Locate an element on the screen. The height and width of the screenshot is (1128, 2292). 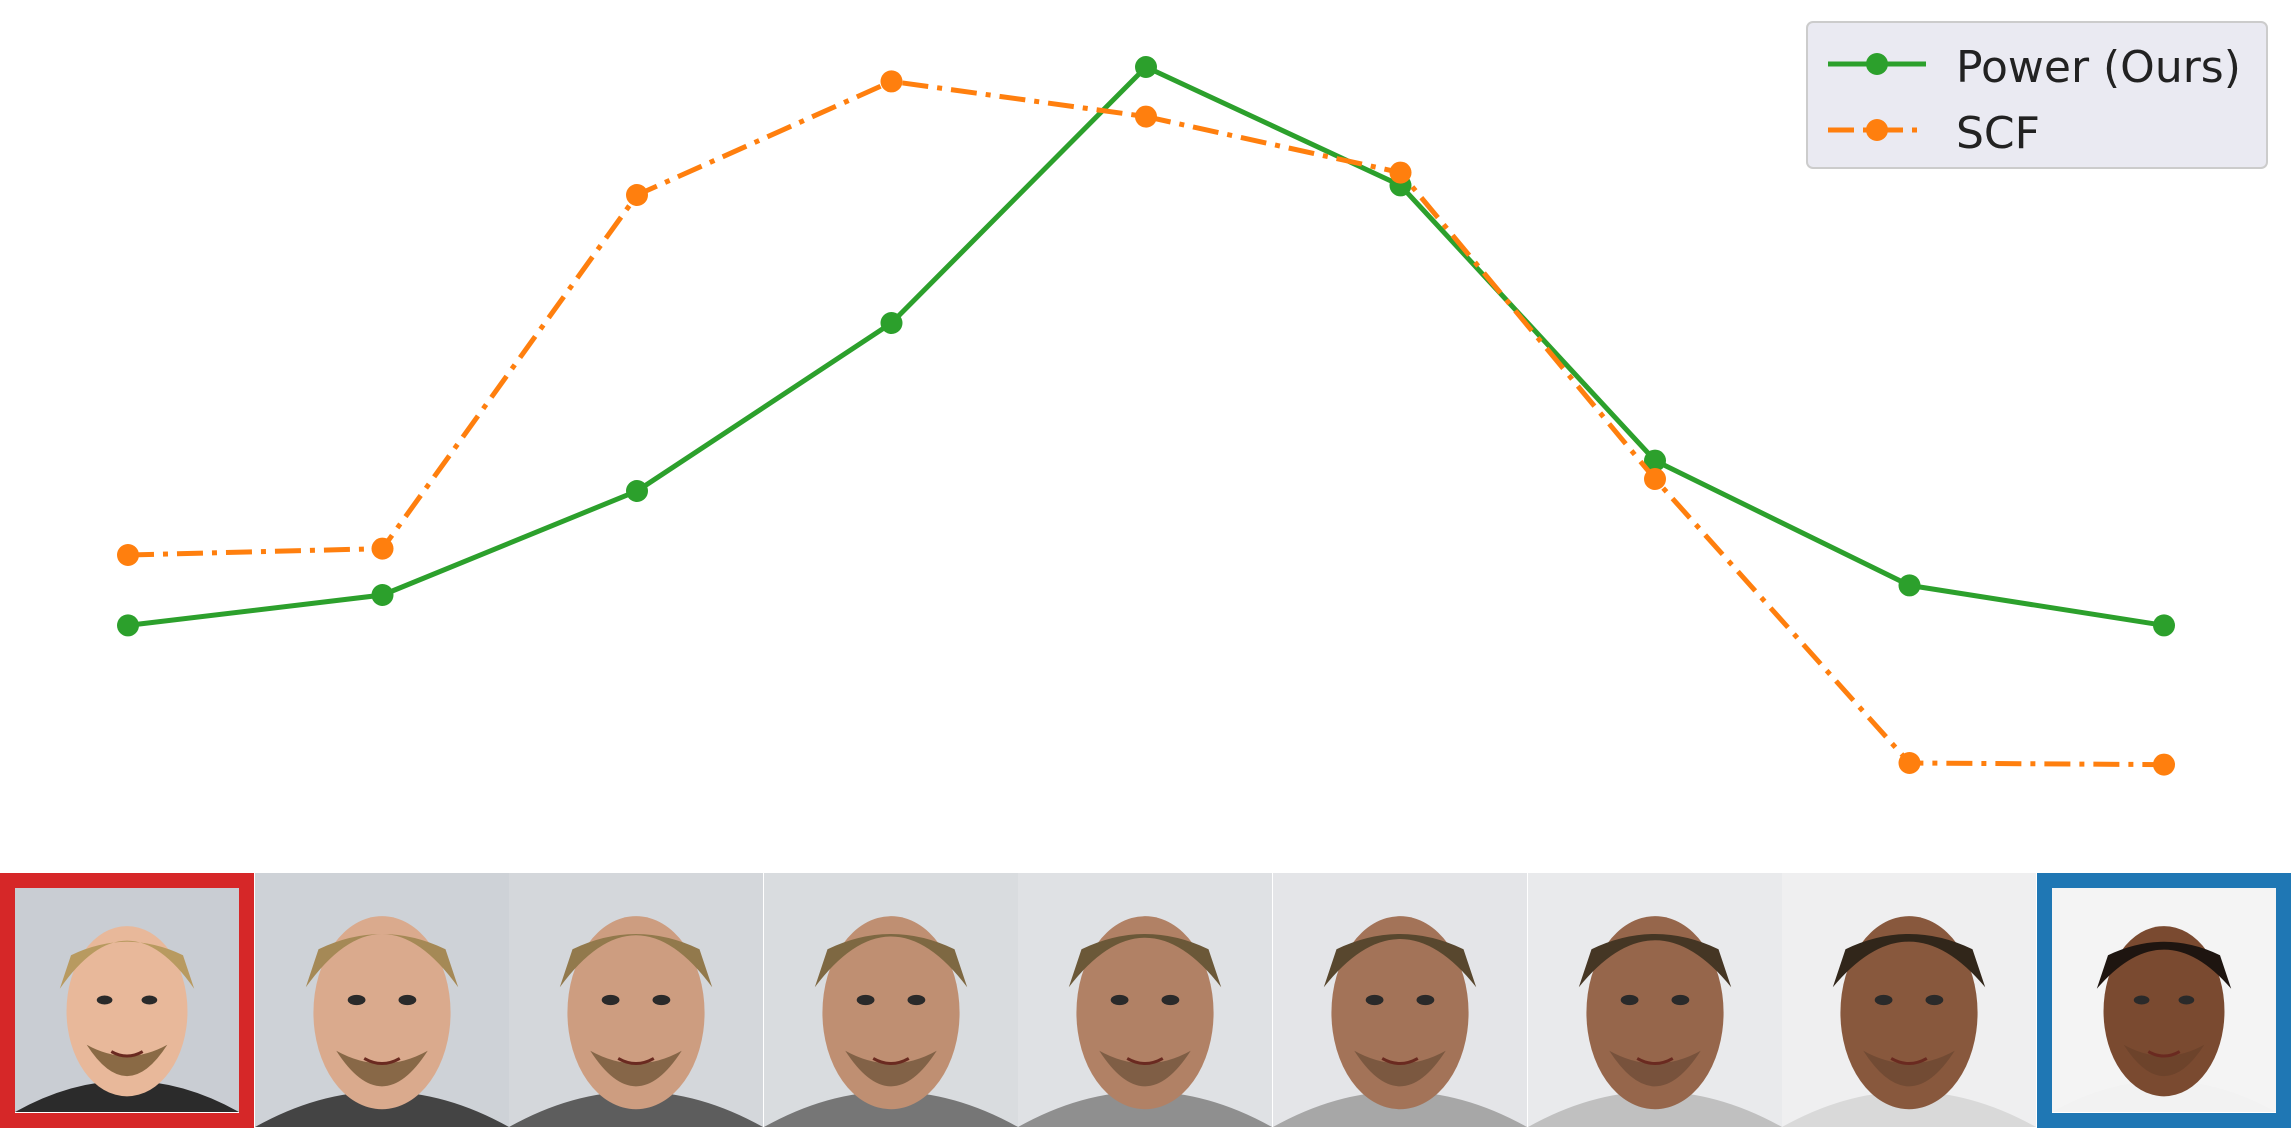
legend-entry-power: Power (Ours) is located at coordinates (2037, 64).